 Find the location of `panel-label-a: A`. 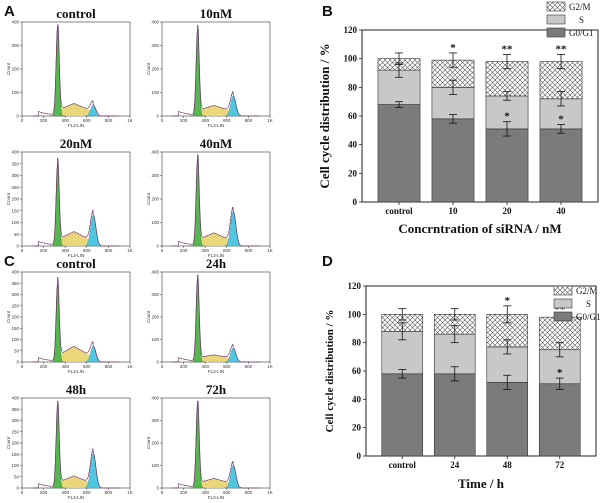

panel-label-a: A is located at coordinates (9, 11).